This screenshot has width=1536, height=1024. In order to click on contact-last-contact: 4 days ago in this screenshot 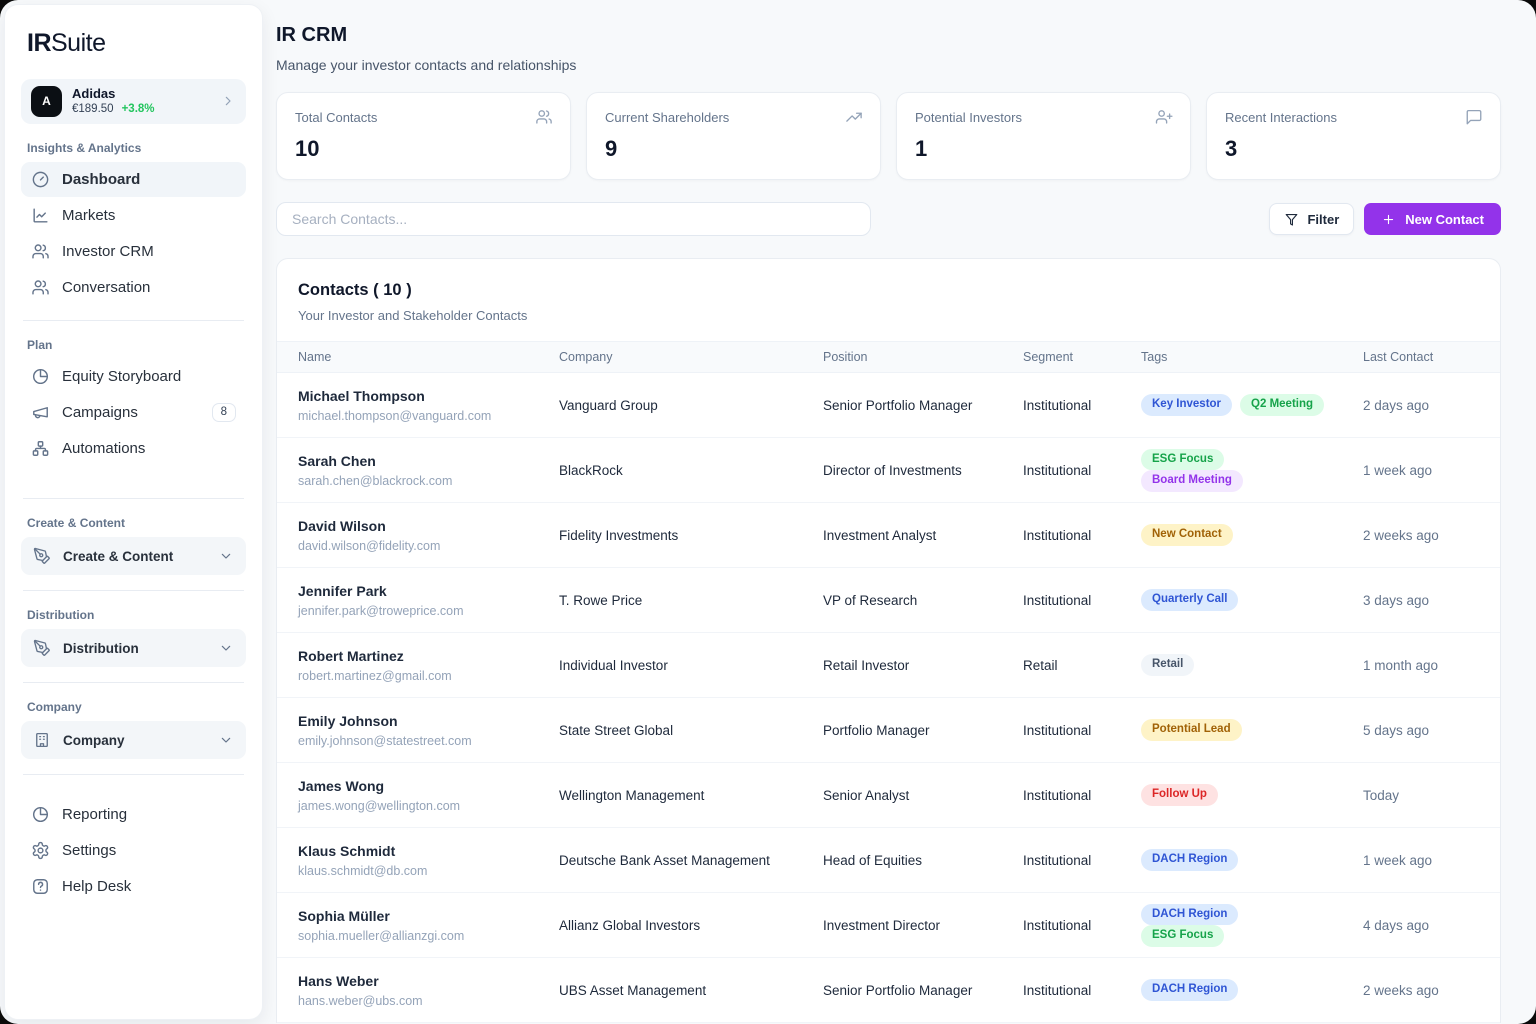, I will do `click(1421, 925)`.